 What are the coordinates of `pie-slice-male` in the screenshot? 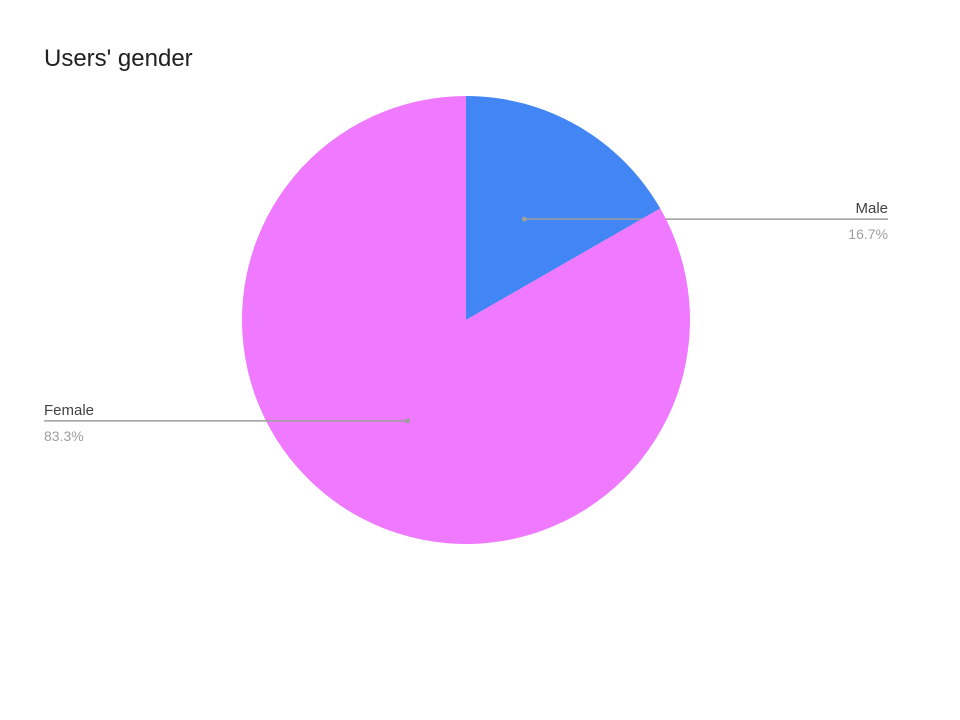 It's located at (563, 208).